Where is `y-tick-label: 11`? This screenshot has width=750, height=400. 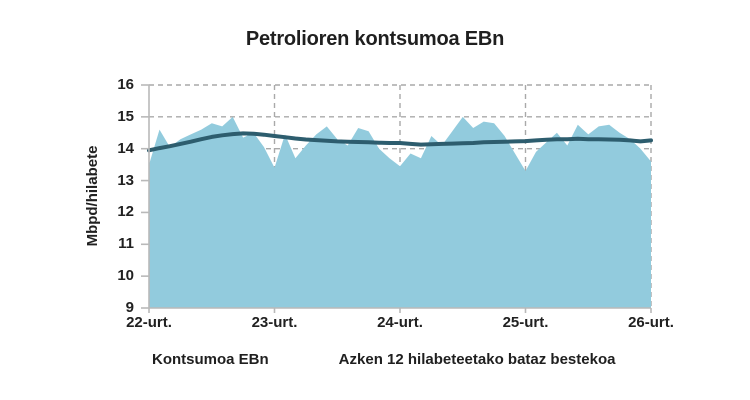 y-tick-label: 11 is located at coordinates (126, 244).